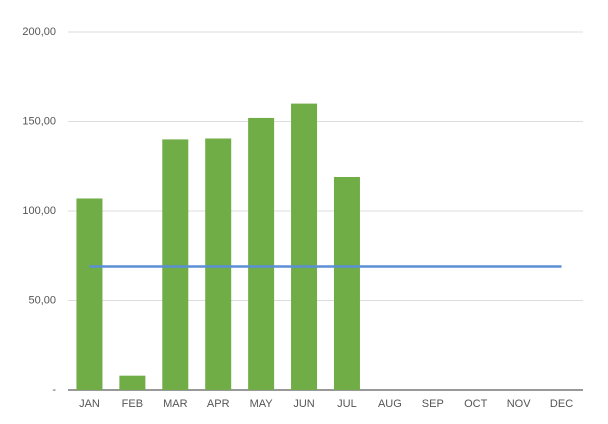 The image size is (608, 424). I want to click on y-tick-label: 100,00, so click(39, 211).